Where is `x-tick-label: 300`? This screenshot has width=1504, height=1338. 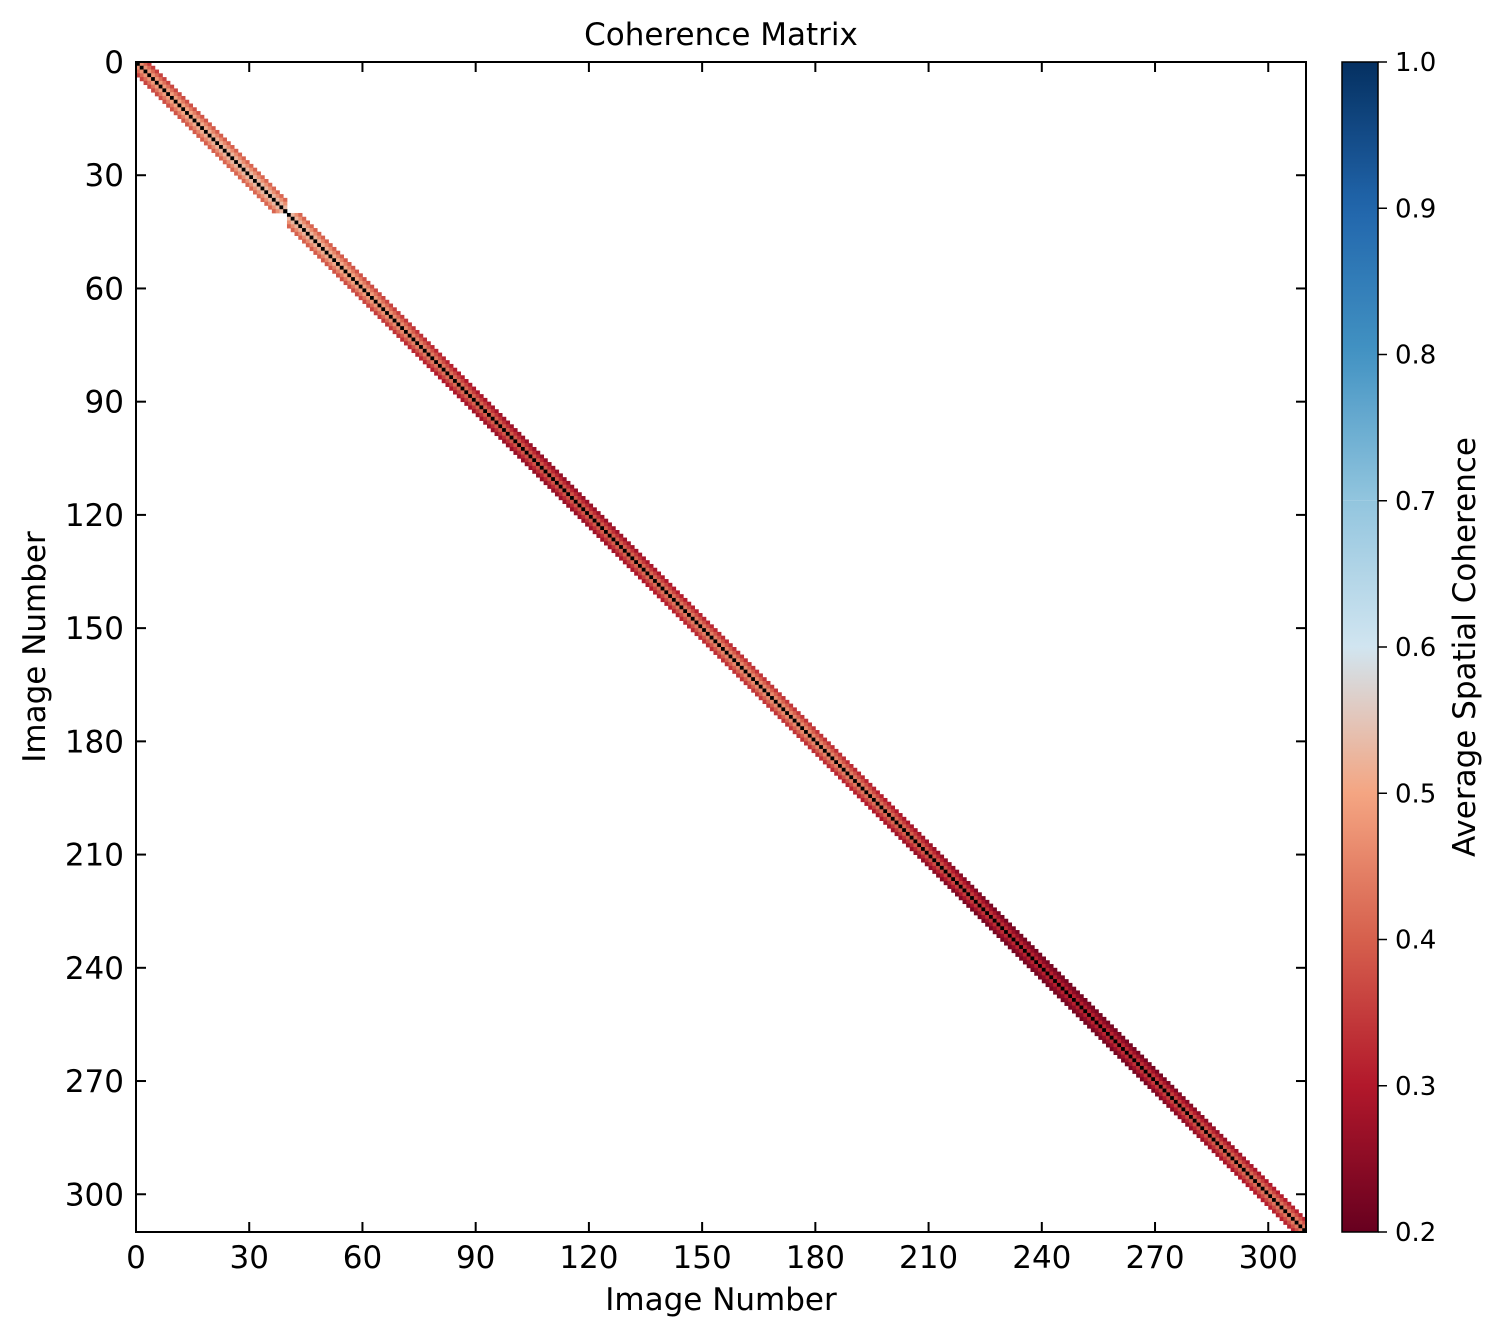
x-tick-label: 300 is located at coordinates (1268, 1258).